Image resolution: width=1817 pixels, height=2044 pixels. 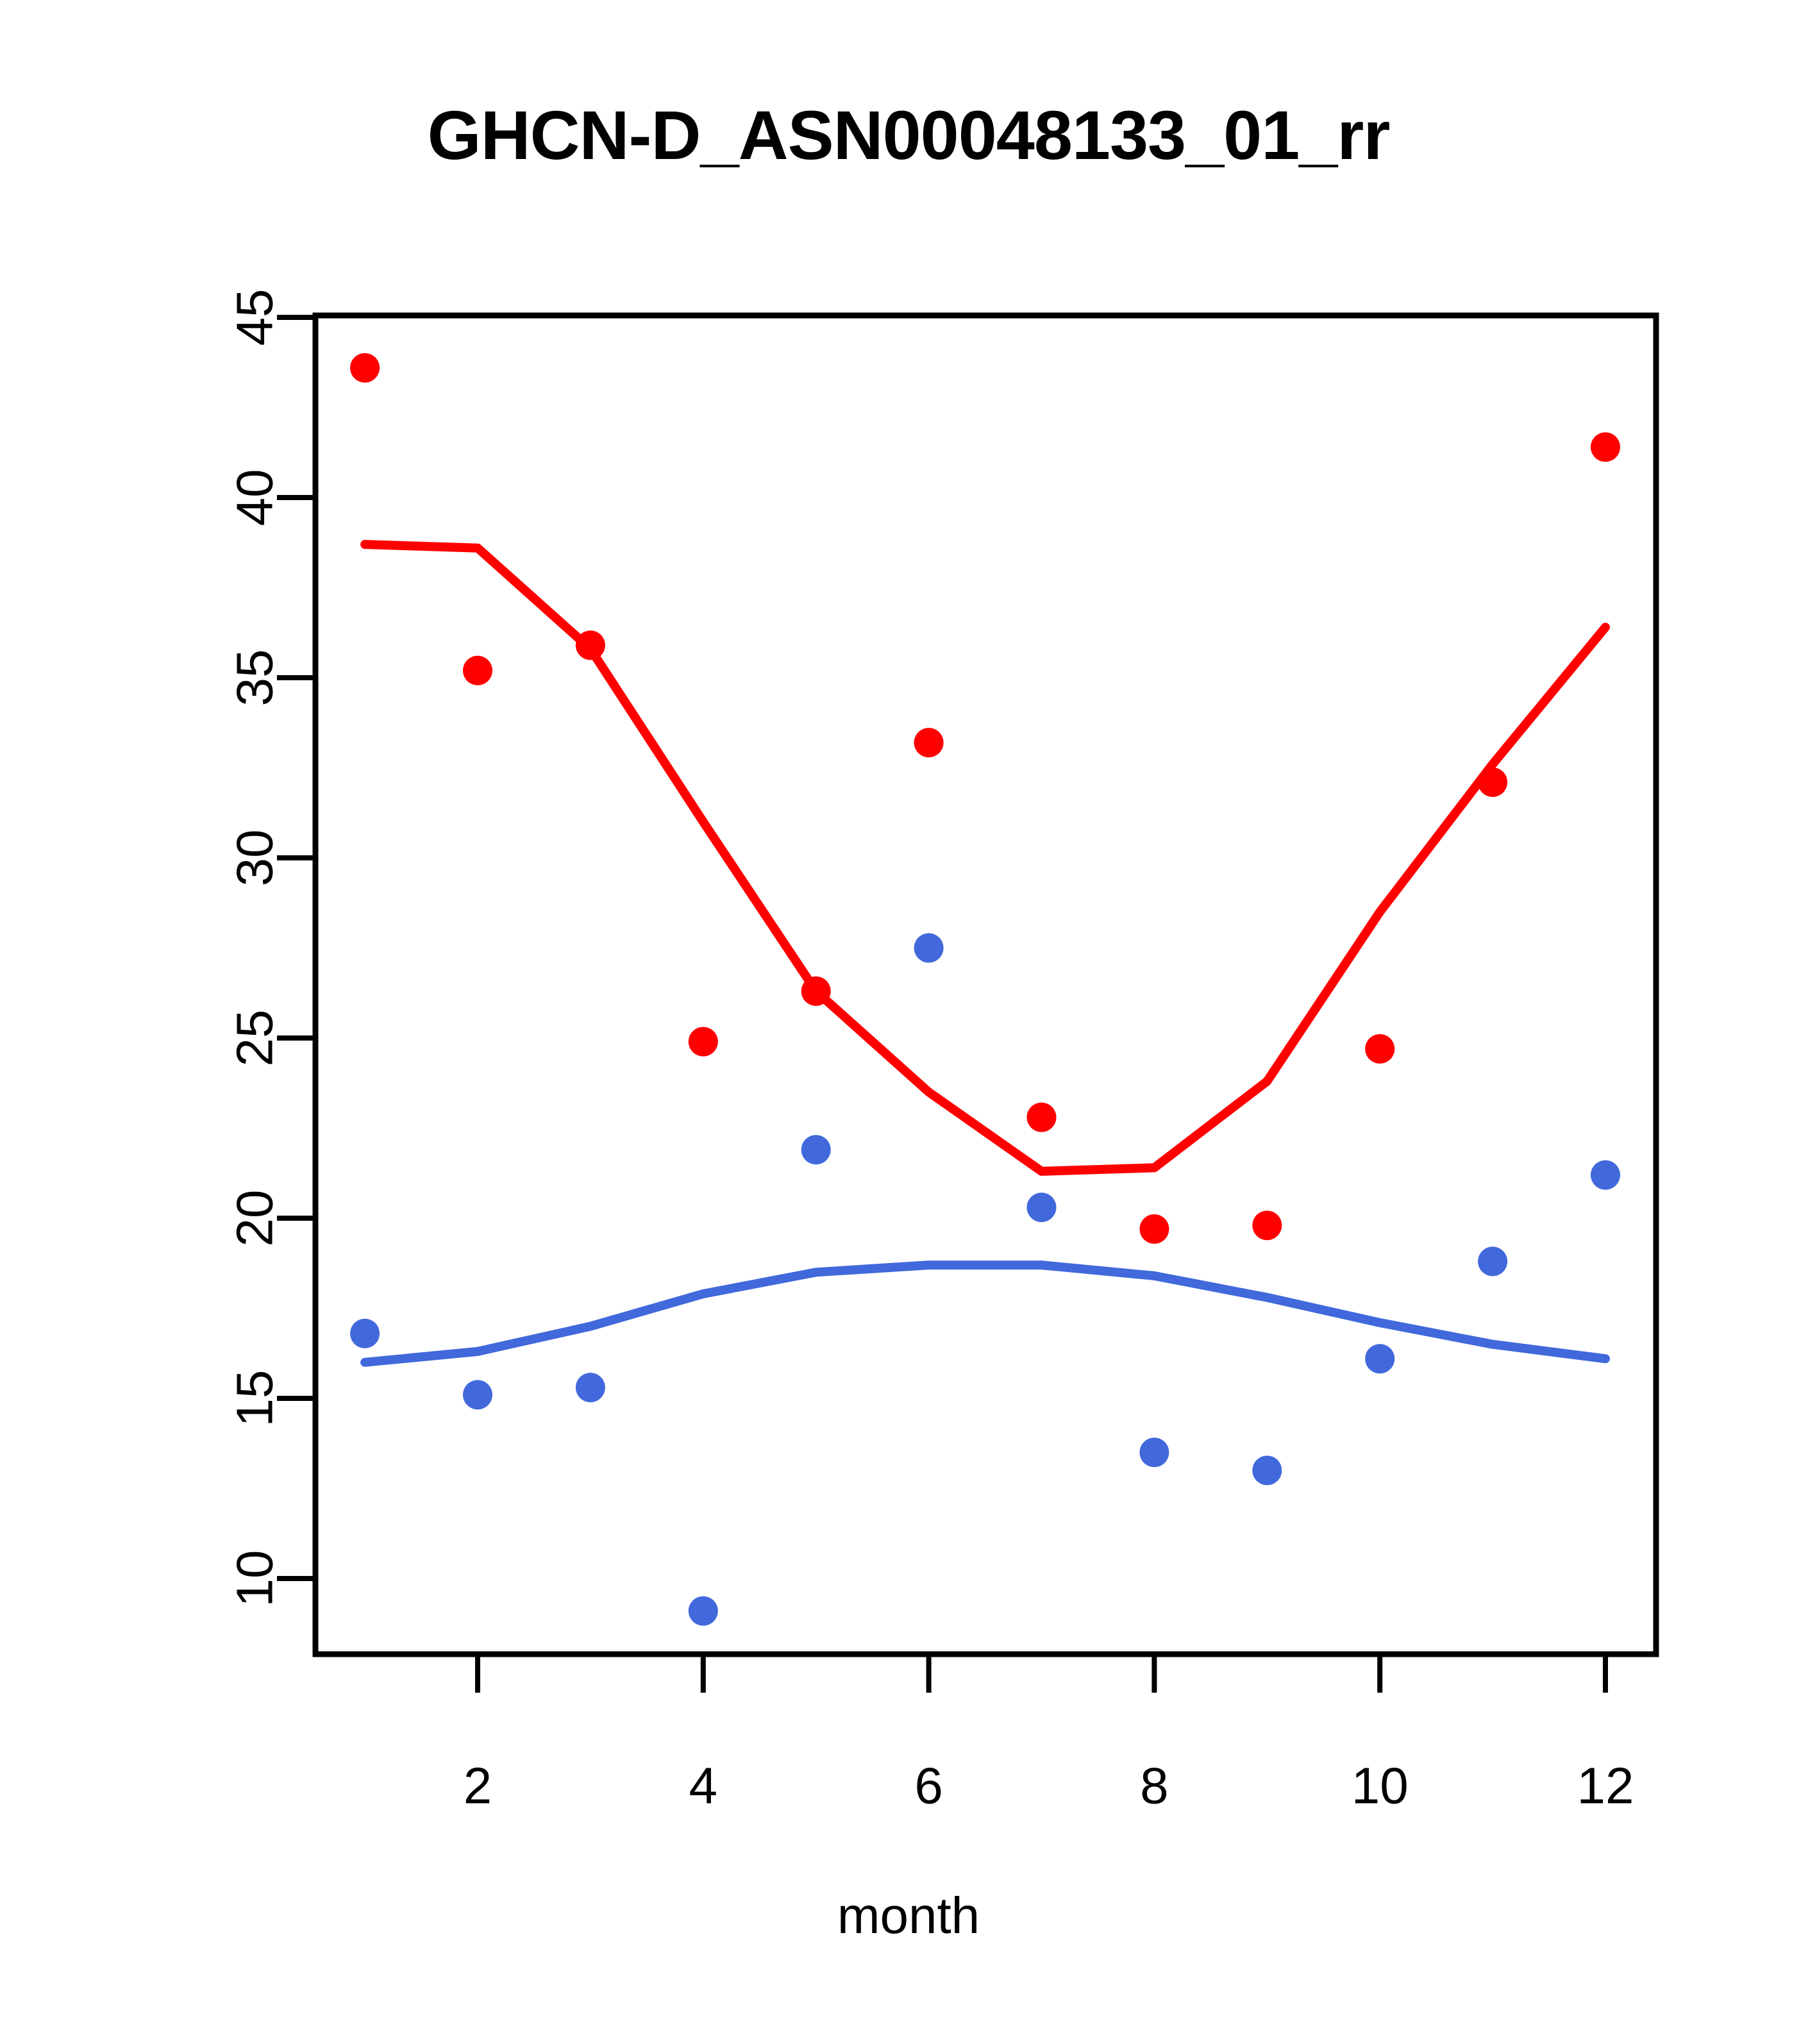 What do you see at coordinates (1154, 1786) in the screenshot?
I see `x-tick-label: 8` at bounding box center [1154, 1786].